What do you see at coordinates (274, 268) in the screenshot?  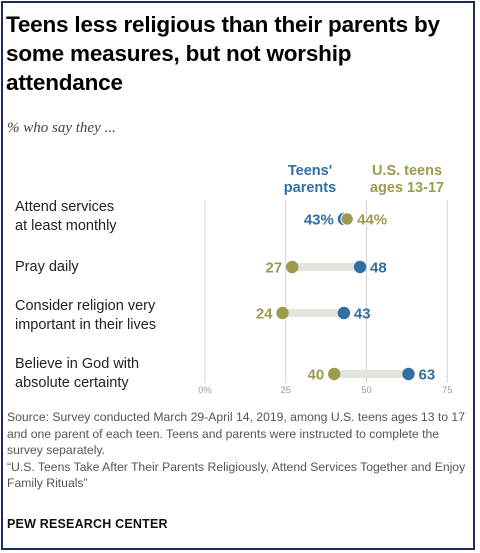 I see `teens-value-label: 27` at bounding box center [274, 268].